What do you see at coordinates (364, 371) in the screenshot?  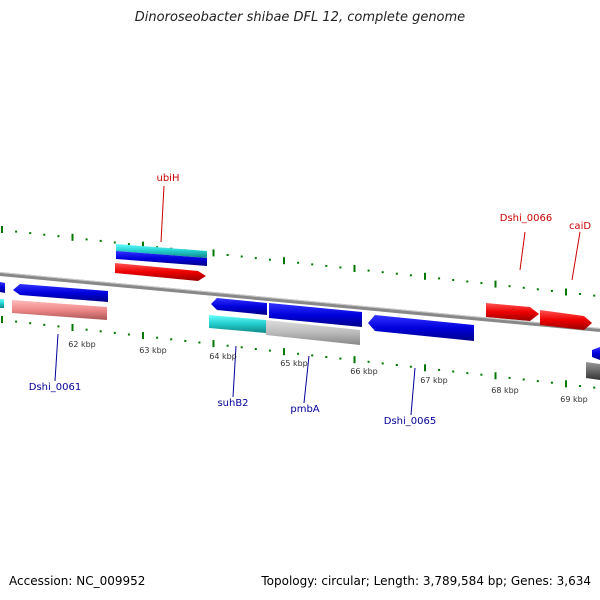 I see `scale-label: 66 kbp` at bounding box center [364, 371].